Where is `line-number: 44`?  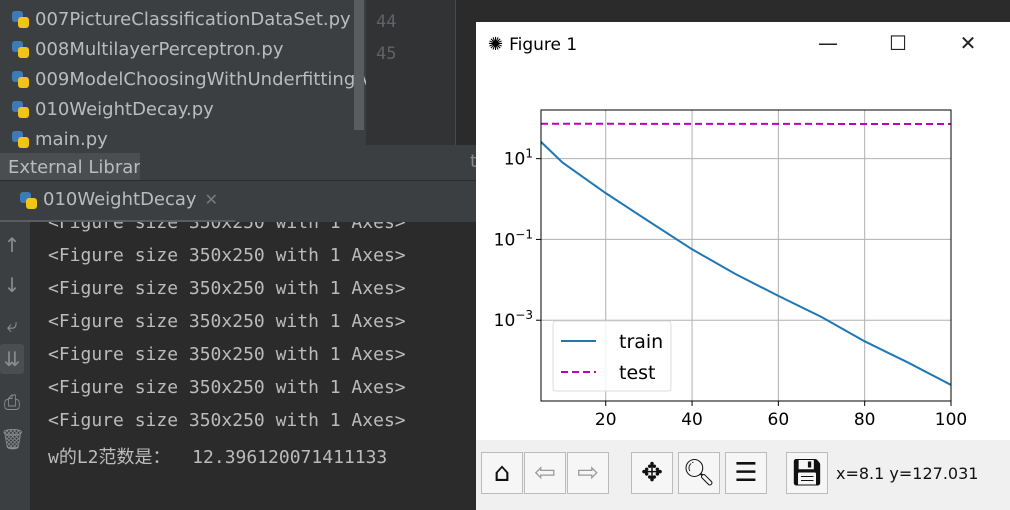
line-number: 44 is located at coordinates (386, 22).